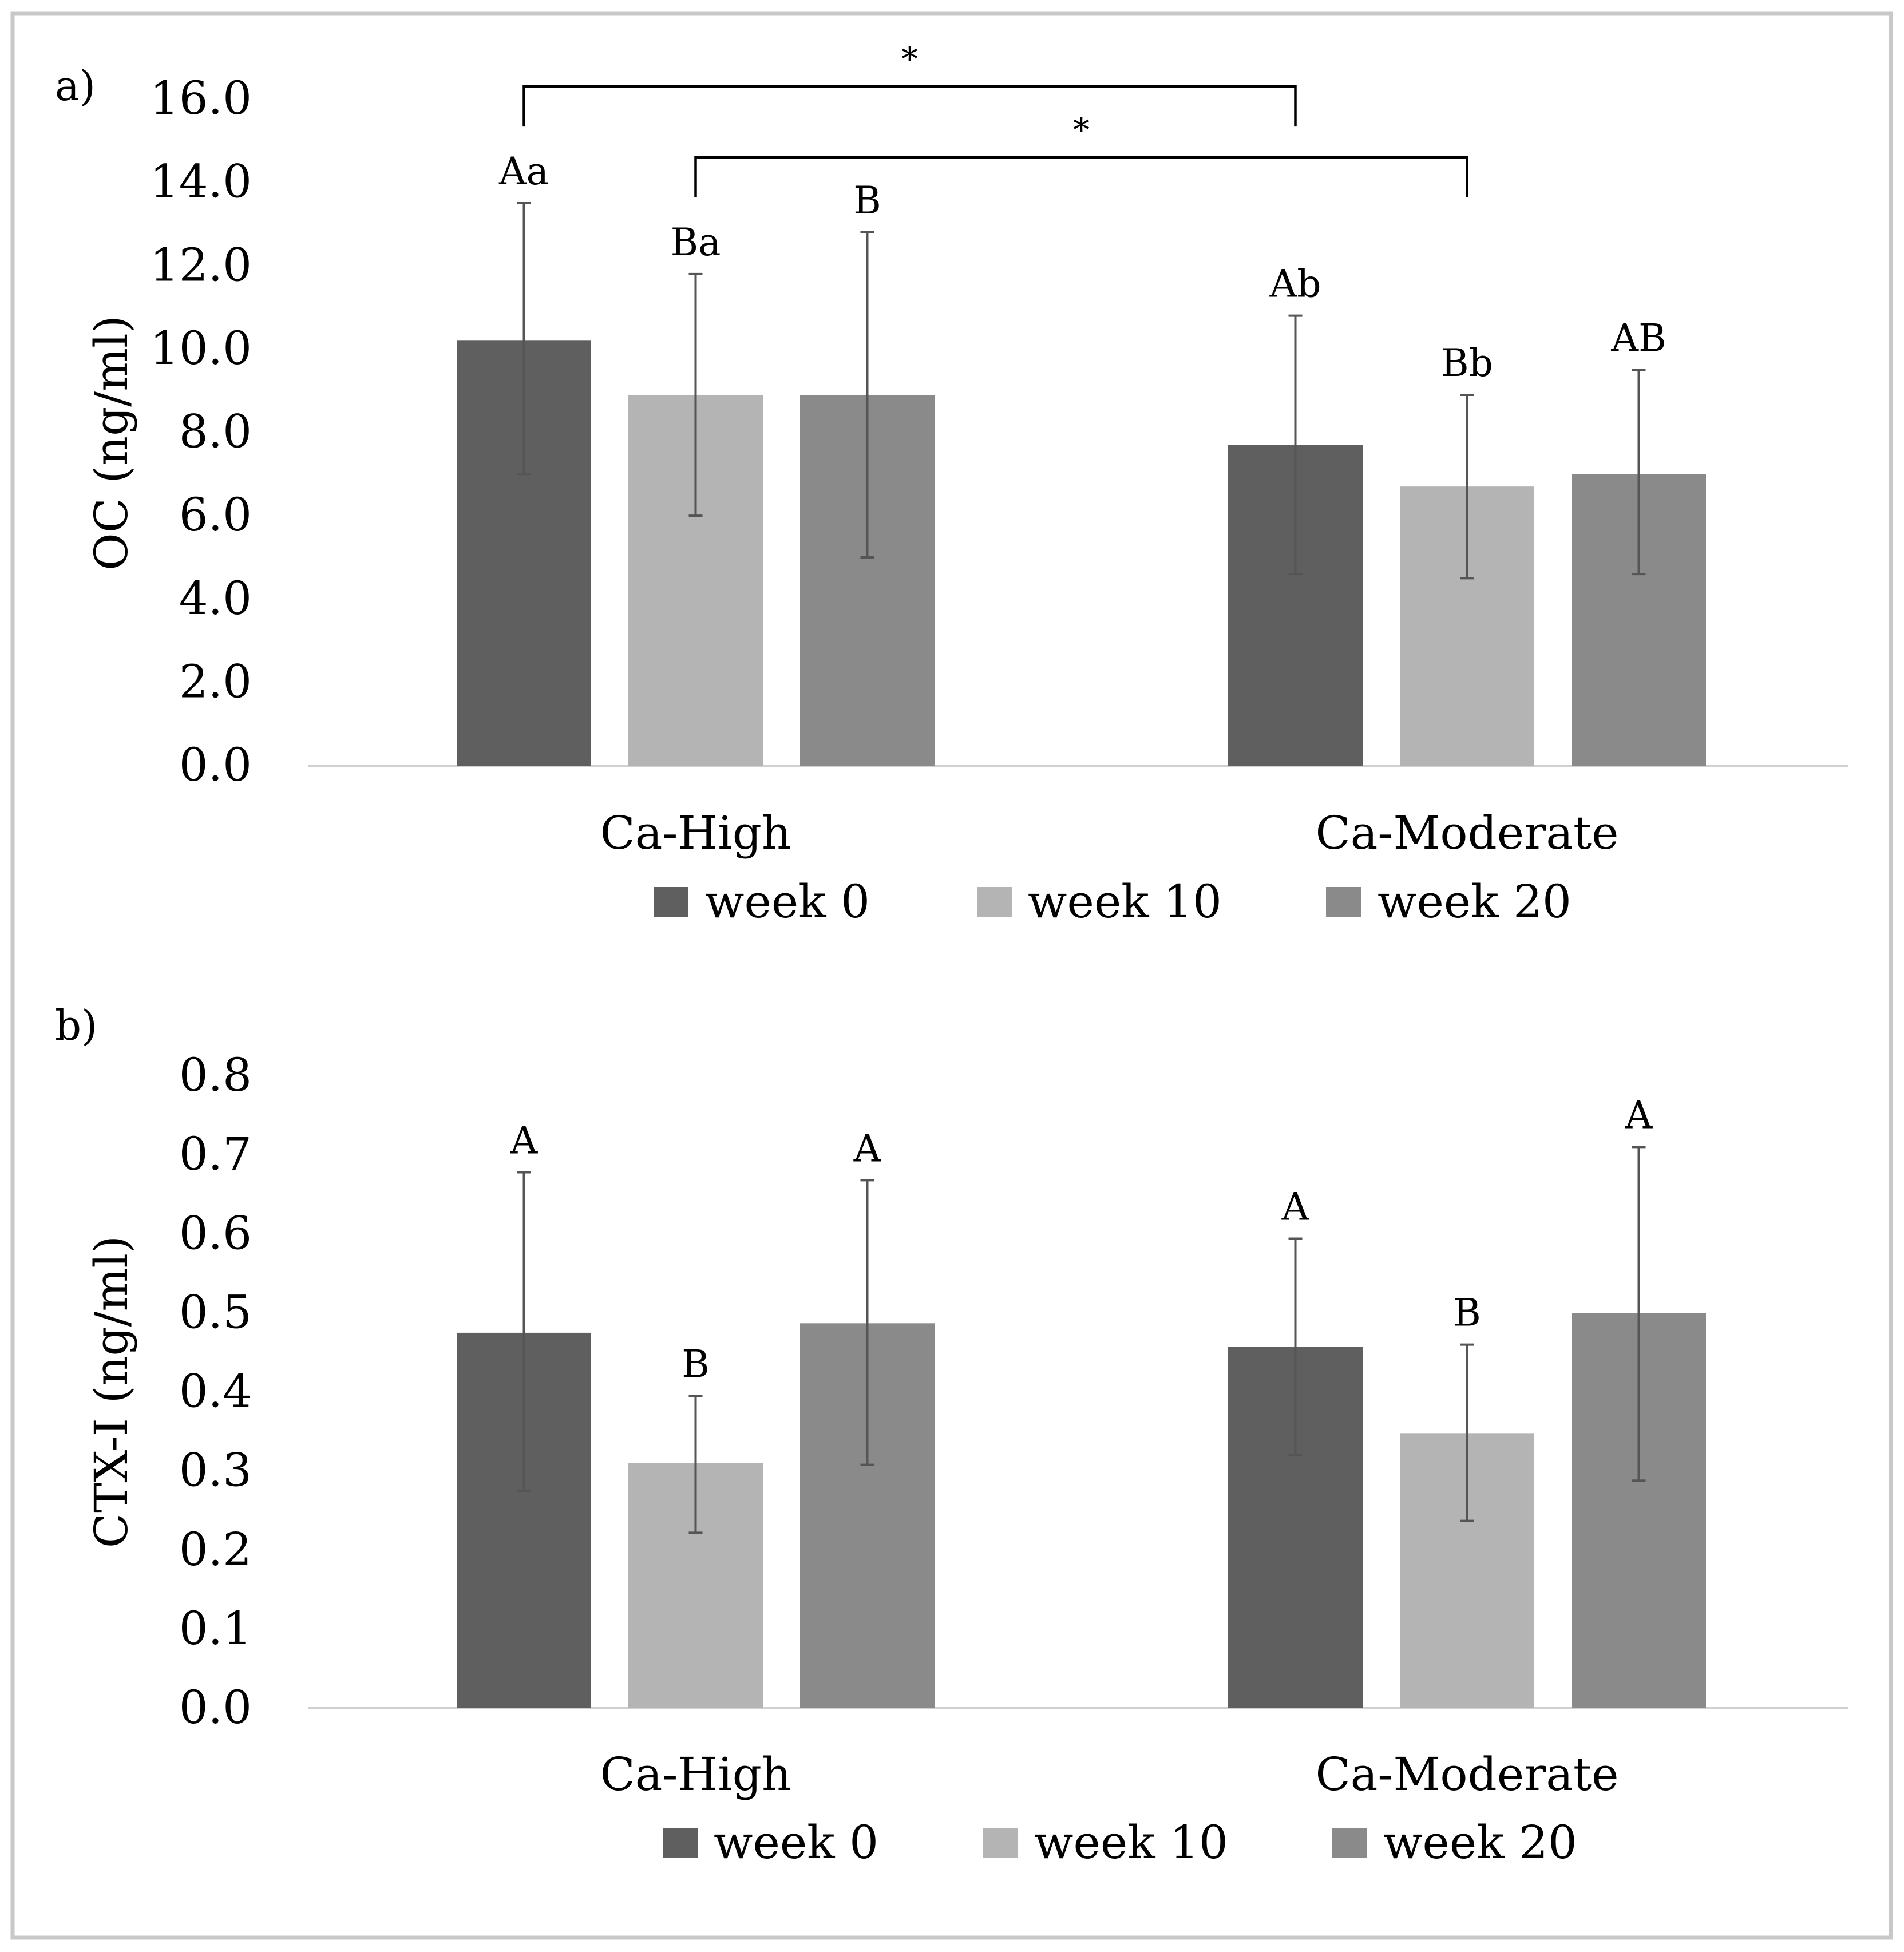 The image size is (1904, 1952). I want to click on y-tick-label: 6.0, so click(215, 514).